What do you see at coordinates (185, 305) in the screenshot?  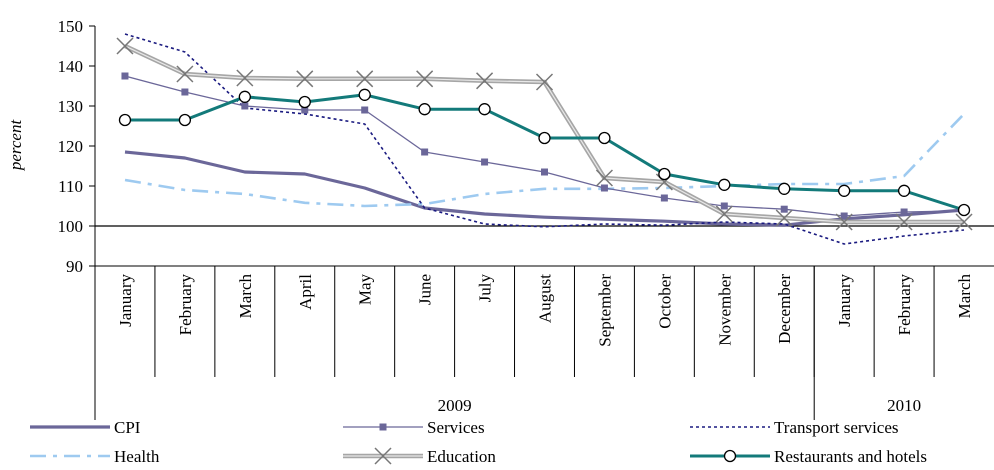 I see `x-tick-label: February` at bounding box center [185, 305].